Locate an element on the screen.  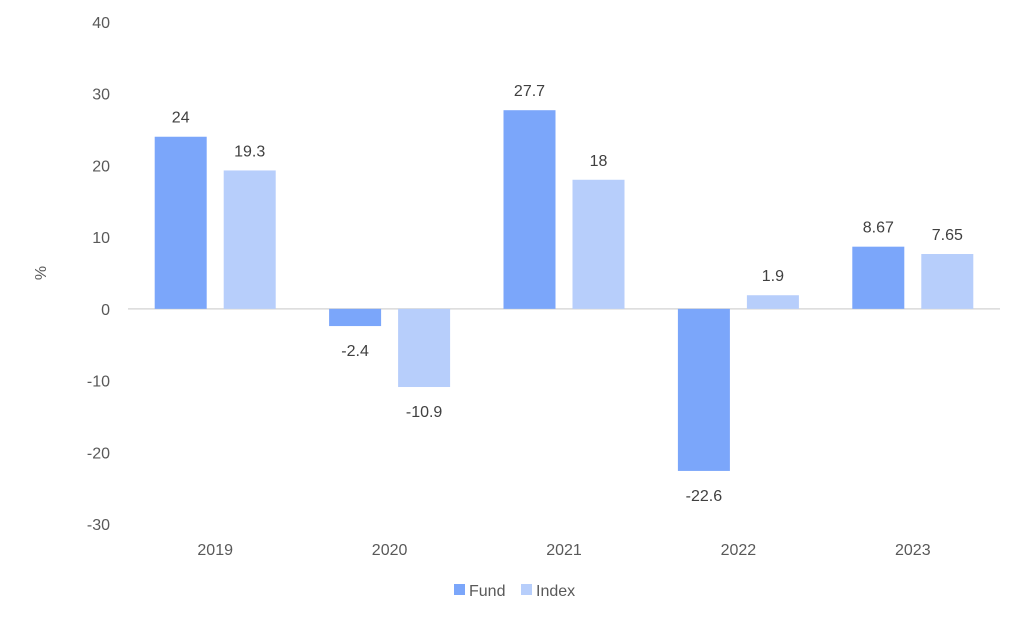
y-tick-label: 40 is located at coordinates (101, 23).